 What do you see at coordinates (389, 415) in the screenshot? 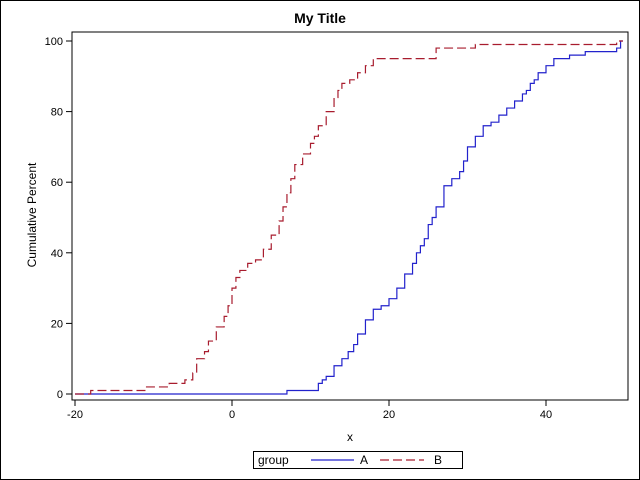
I see `x-tick-label: 20` at bounding box center [389, 415].